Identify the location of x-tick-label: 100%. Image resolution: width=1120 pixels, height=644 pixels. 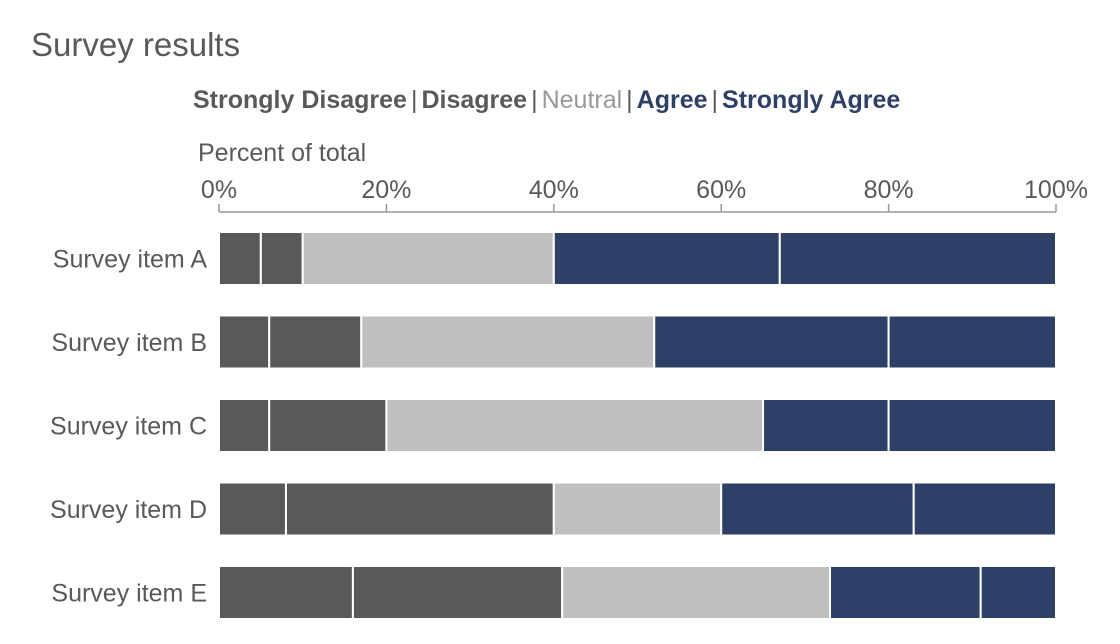
(1056, 190).